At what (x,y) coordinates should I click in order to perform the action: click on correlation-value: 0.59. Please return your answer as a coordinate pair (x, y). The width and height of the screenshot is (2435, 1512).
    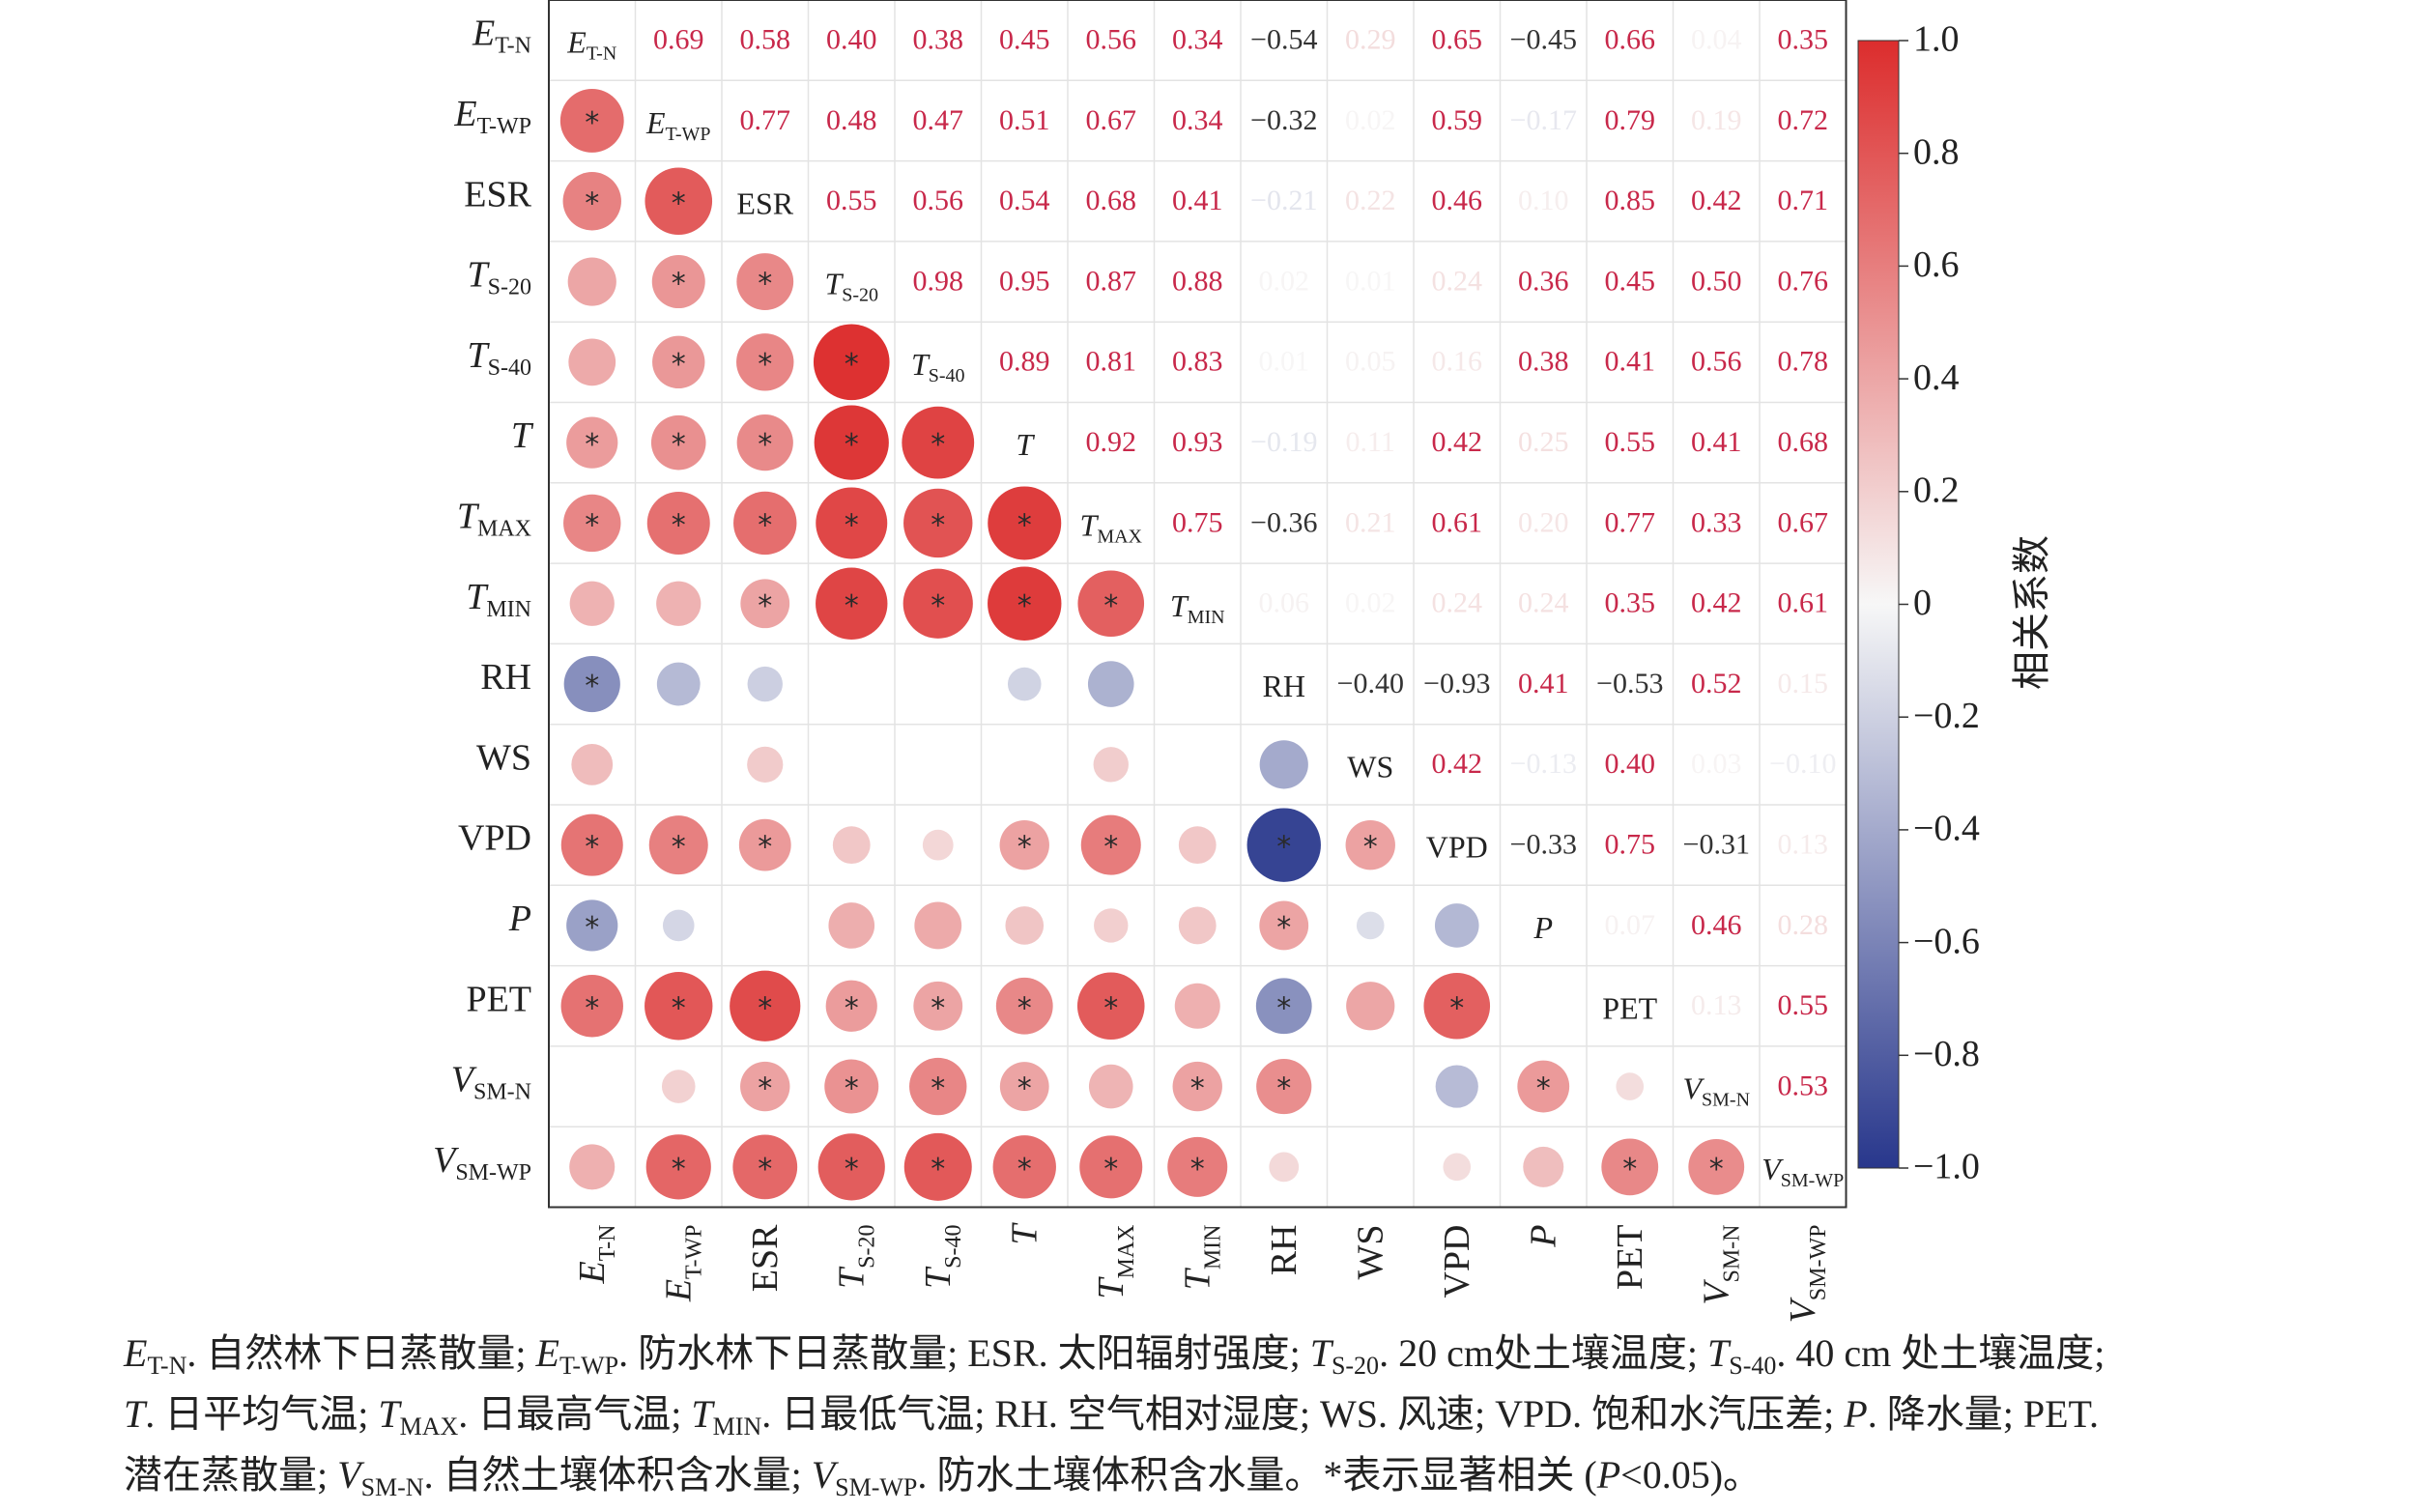
    Looking at the image, I should click on (1457, 120).